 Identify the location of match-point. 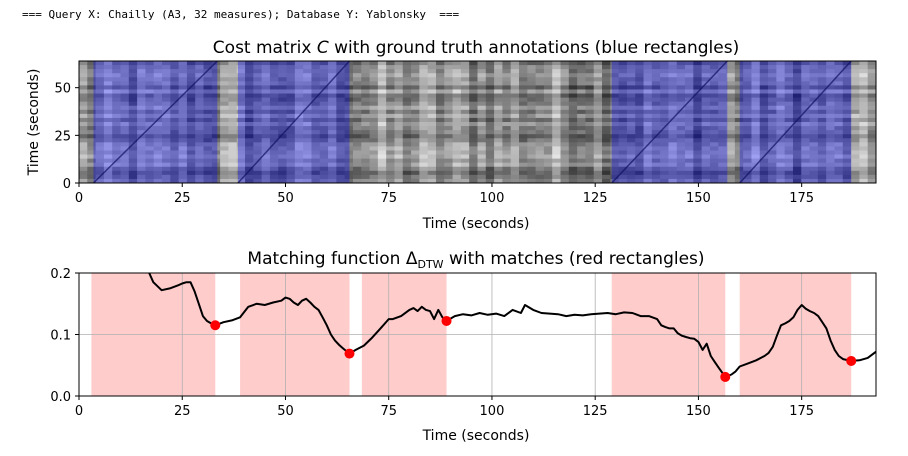
(349, 353).